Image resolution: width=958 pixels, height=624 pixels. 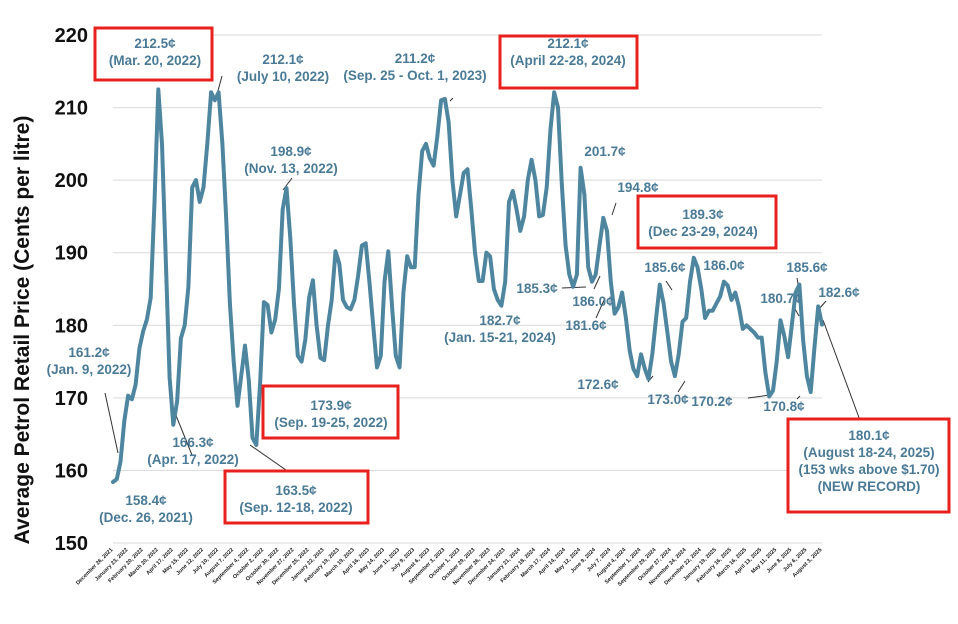 I want to click on annotation-text: (Sep. 19-25, 2022), so click(x=330, y=422).